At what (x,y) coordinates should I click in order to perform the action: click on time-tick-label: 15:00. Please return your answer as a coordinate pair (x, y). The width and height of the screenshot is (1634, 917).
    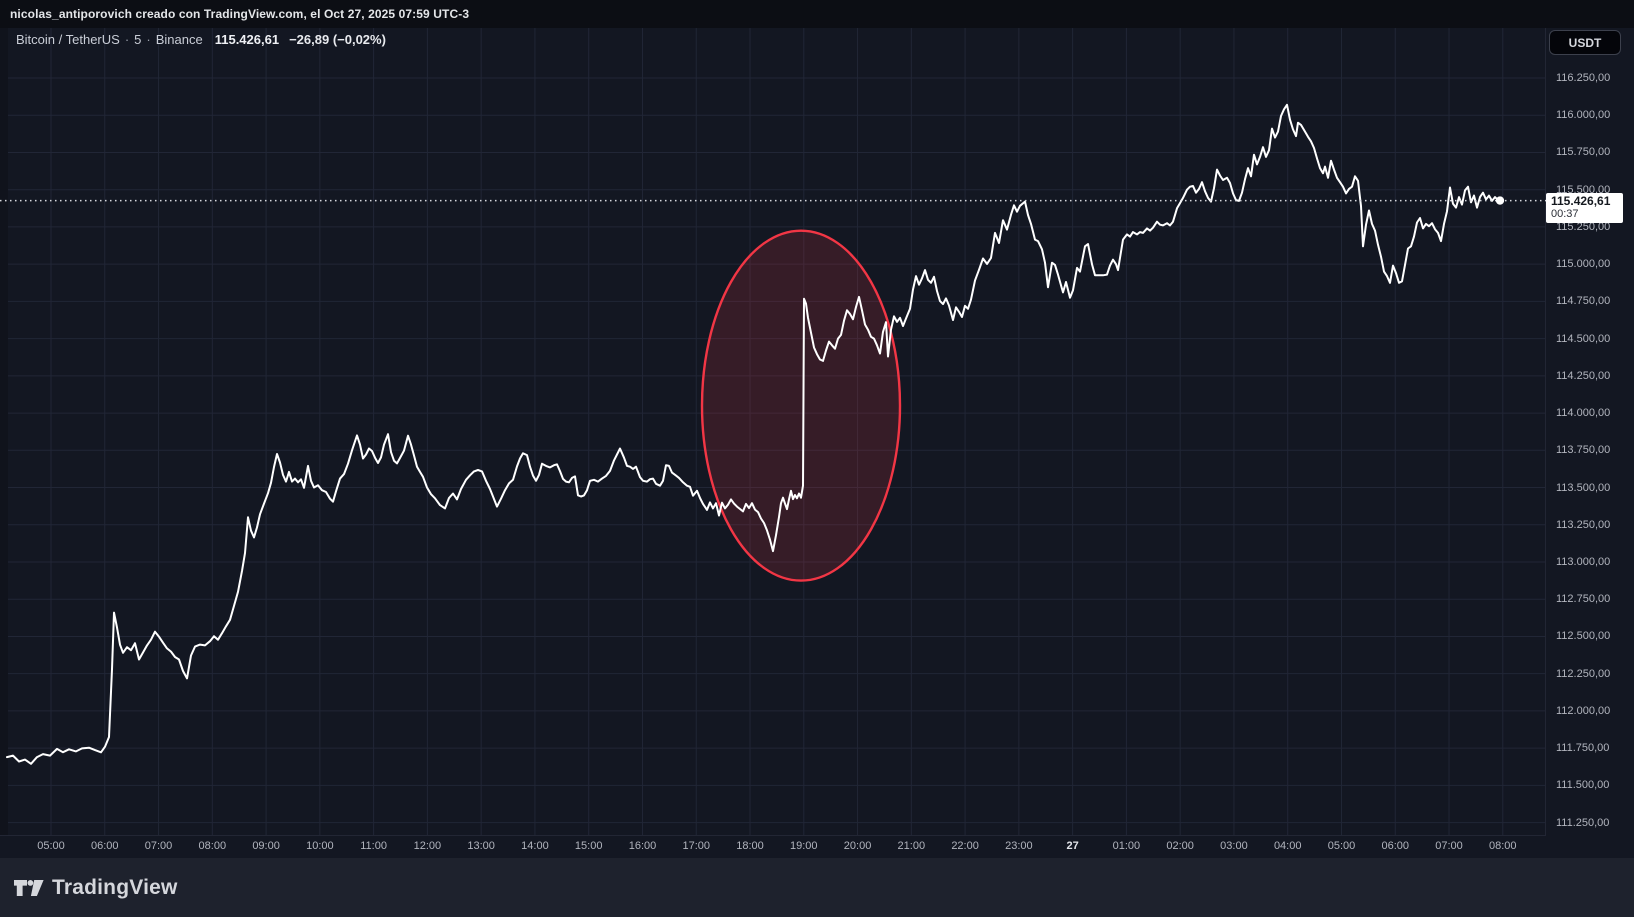
    Looking at the image, I should click on (588, 846).